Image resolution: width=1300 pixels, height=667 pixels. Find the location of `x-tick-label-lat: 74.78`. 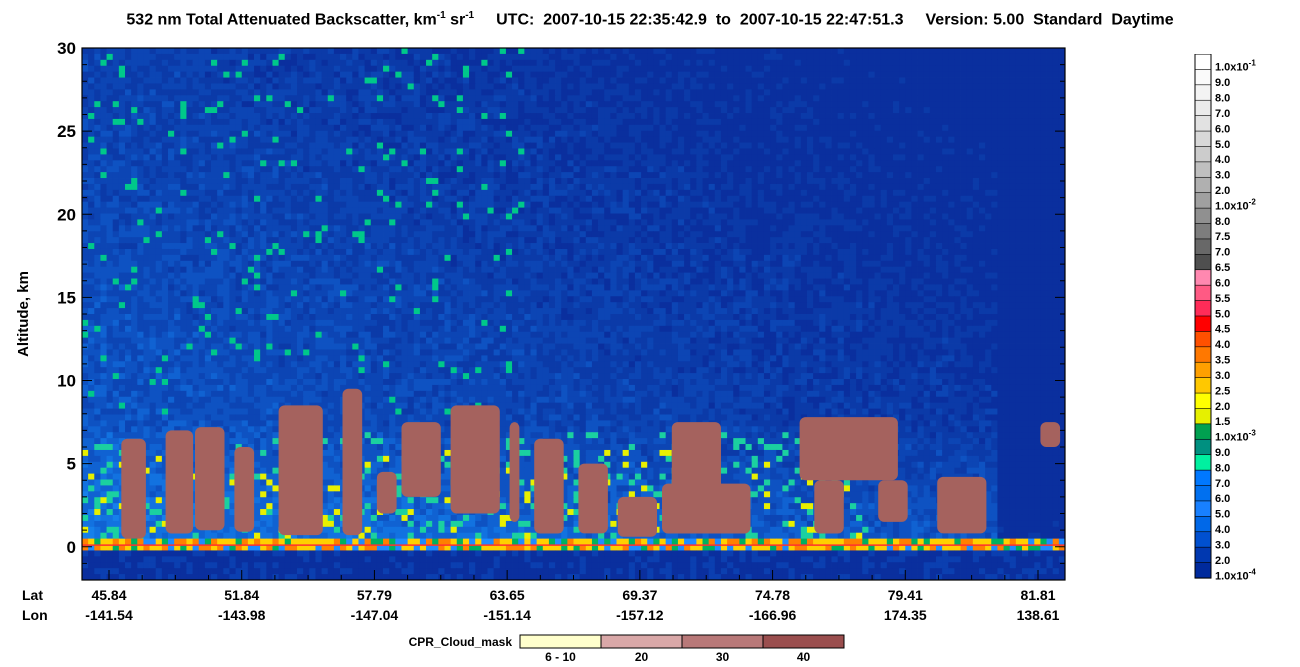

x-tick-label-lat: 74.78 is located at coordinates (772, 595).